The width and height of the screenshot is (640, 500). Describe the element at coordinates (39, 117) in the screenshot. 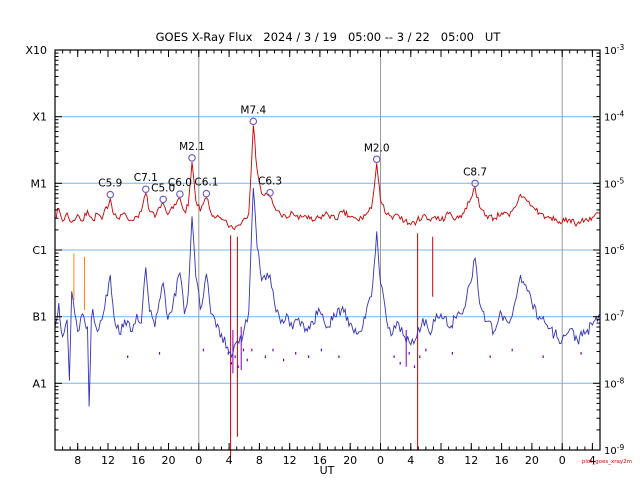

I see `svg-text: X1` at that location.